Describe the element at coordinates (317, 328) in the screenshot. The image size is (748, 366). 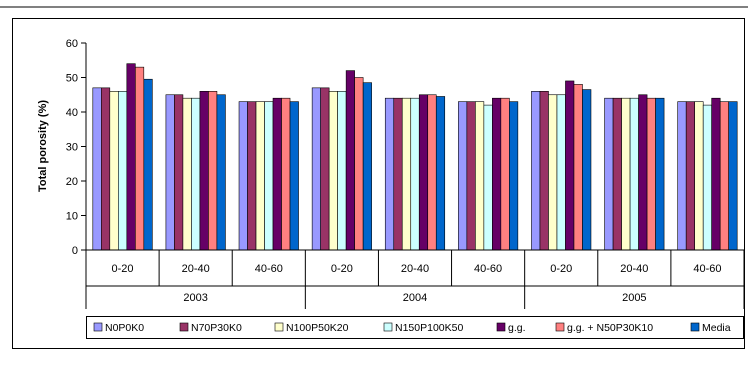
I see `legend-label: N100P50K20` at that location.